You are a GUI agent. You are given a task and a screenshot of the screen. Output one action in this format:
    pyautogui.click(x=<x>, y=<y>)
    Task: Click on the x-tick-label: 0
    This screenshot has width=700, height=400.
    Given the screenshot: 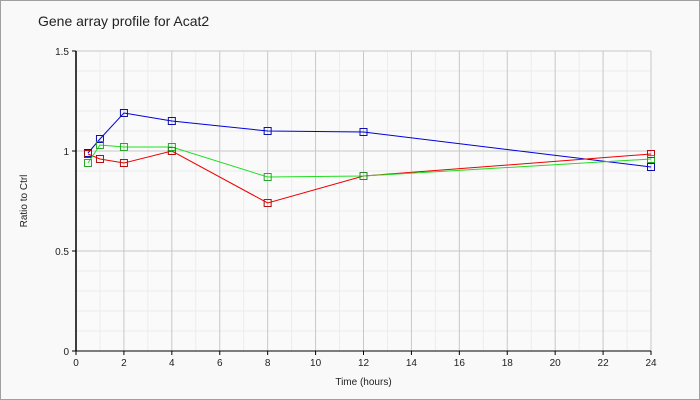 What is the action you would take?
    pyautogui.click(x=76, y=363)
    